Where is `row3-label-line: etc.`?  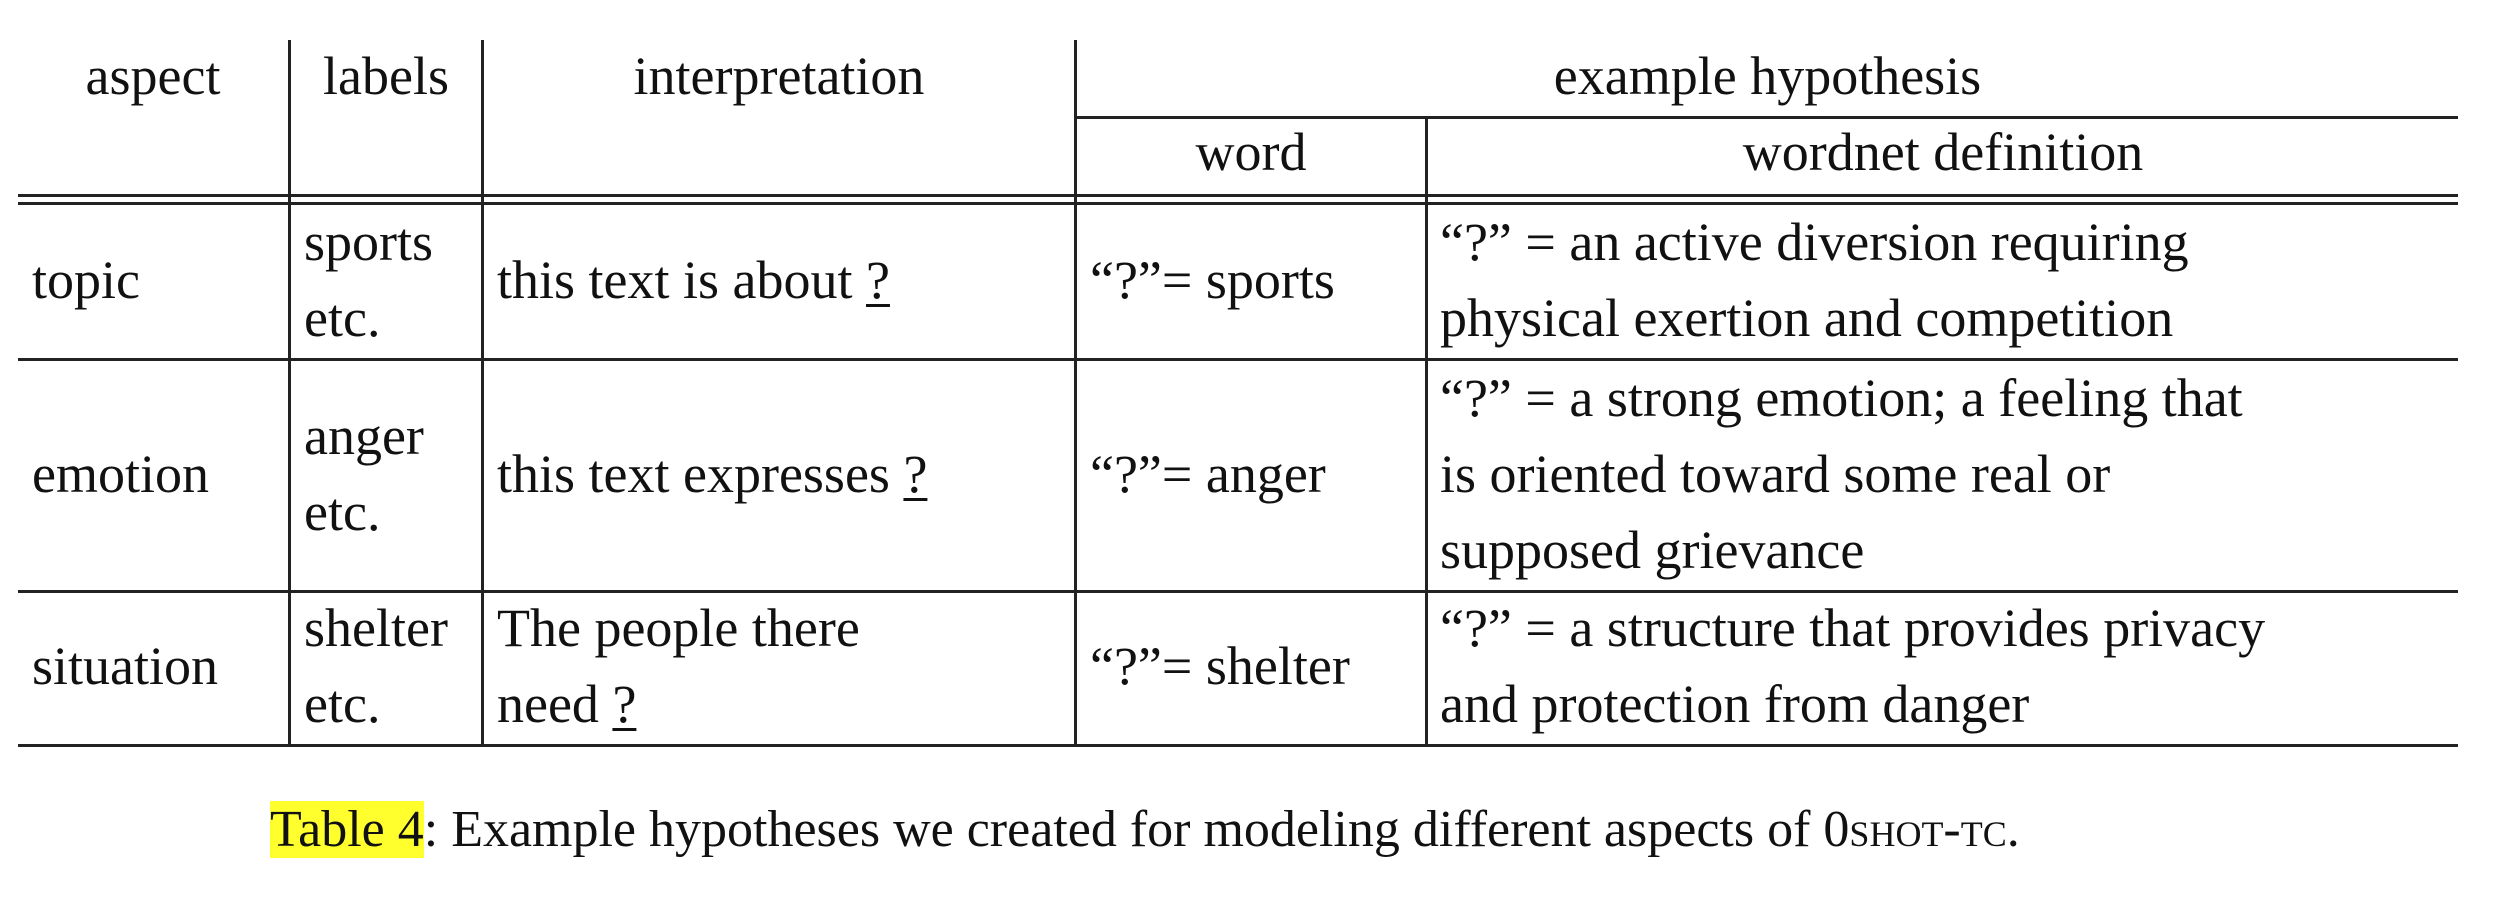 row3-label-line: etc. is located at coordinates (342, 704).